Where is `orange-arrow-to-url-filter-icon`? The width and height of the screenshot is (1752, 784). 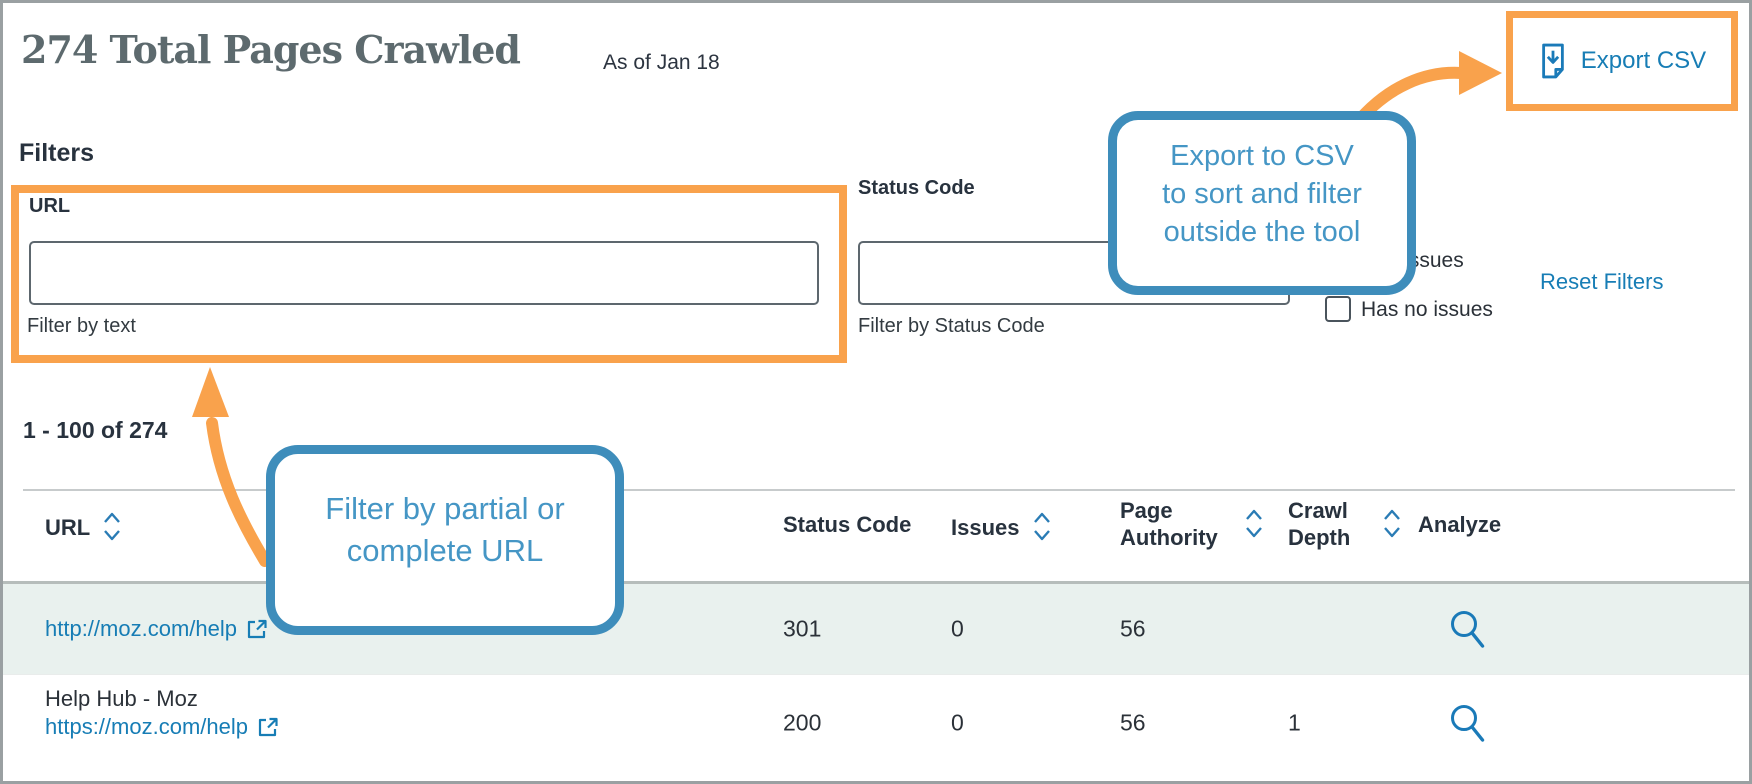 orange-arrow-to-url-filter-icon is located at coordinates (231, 467).